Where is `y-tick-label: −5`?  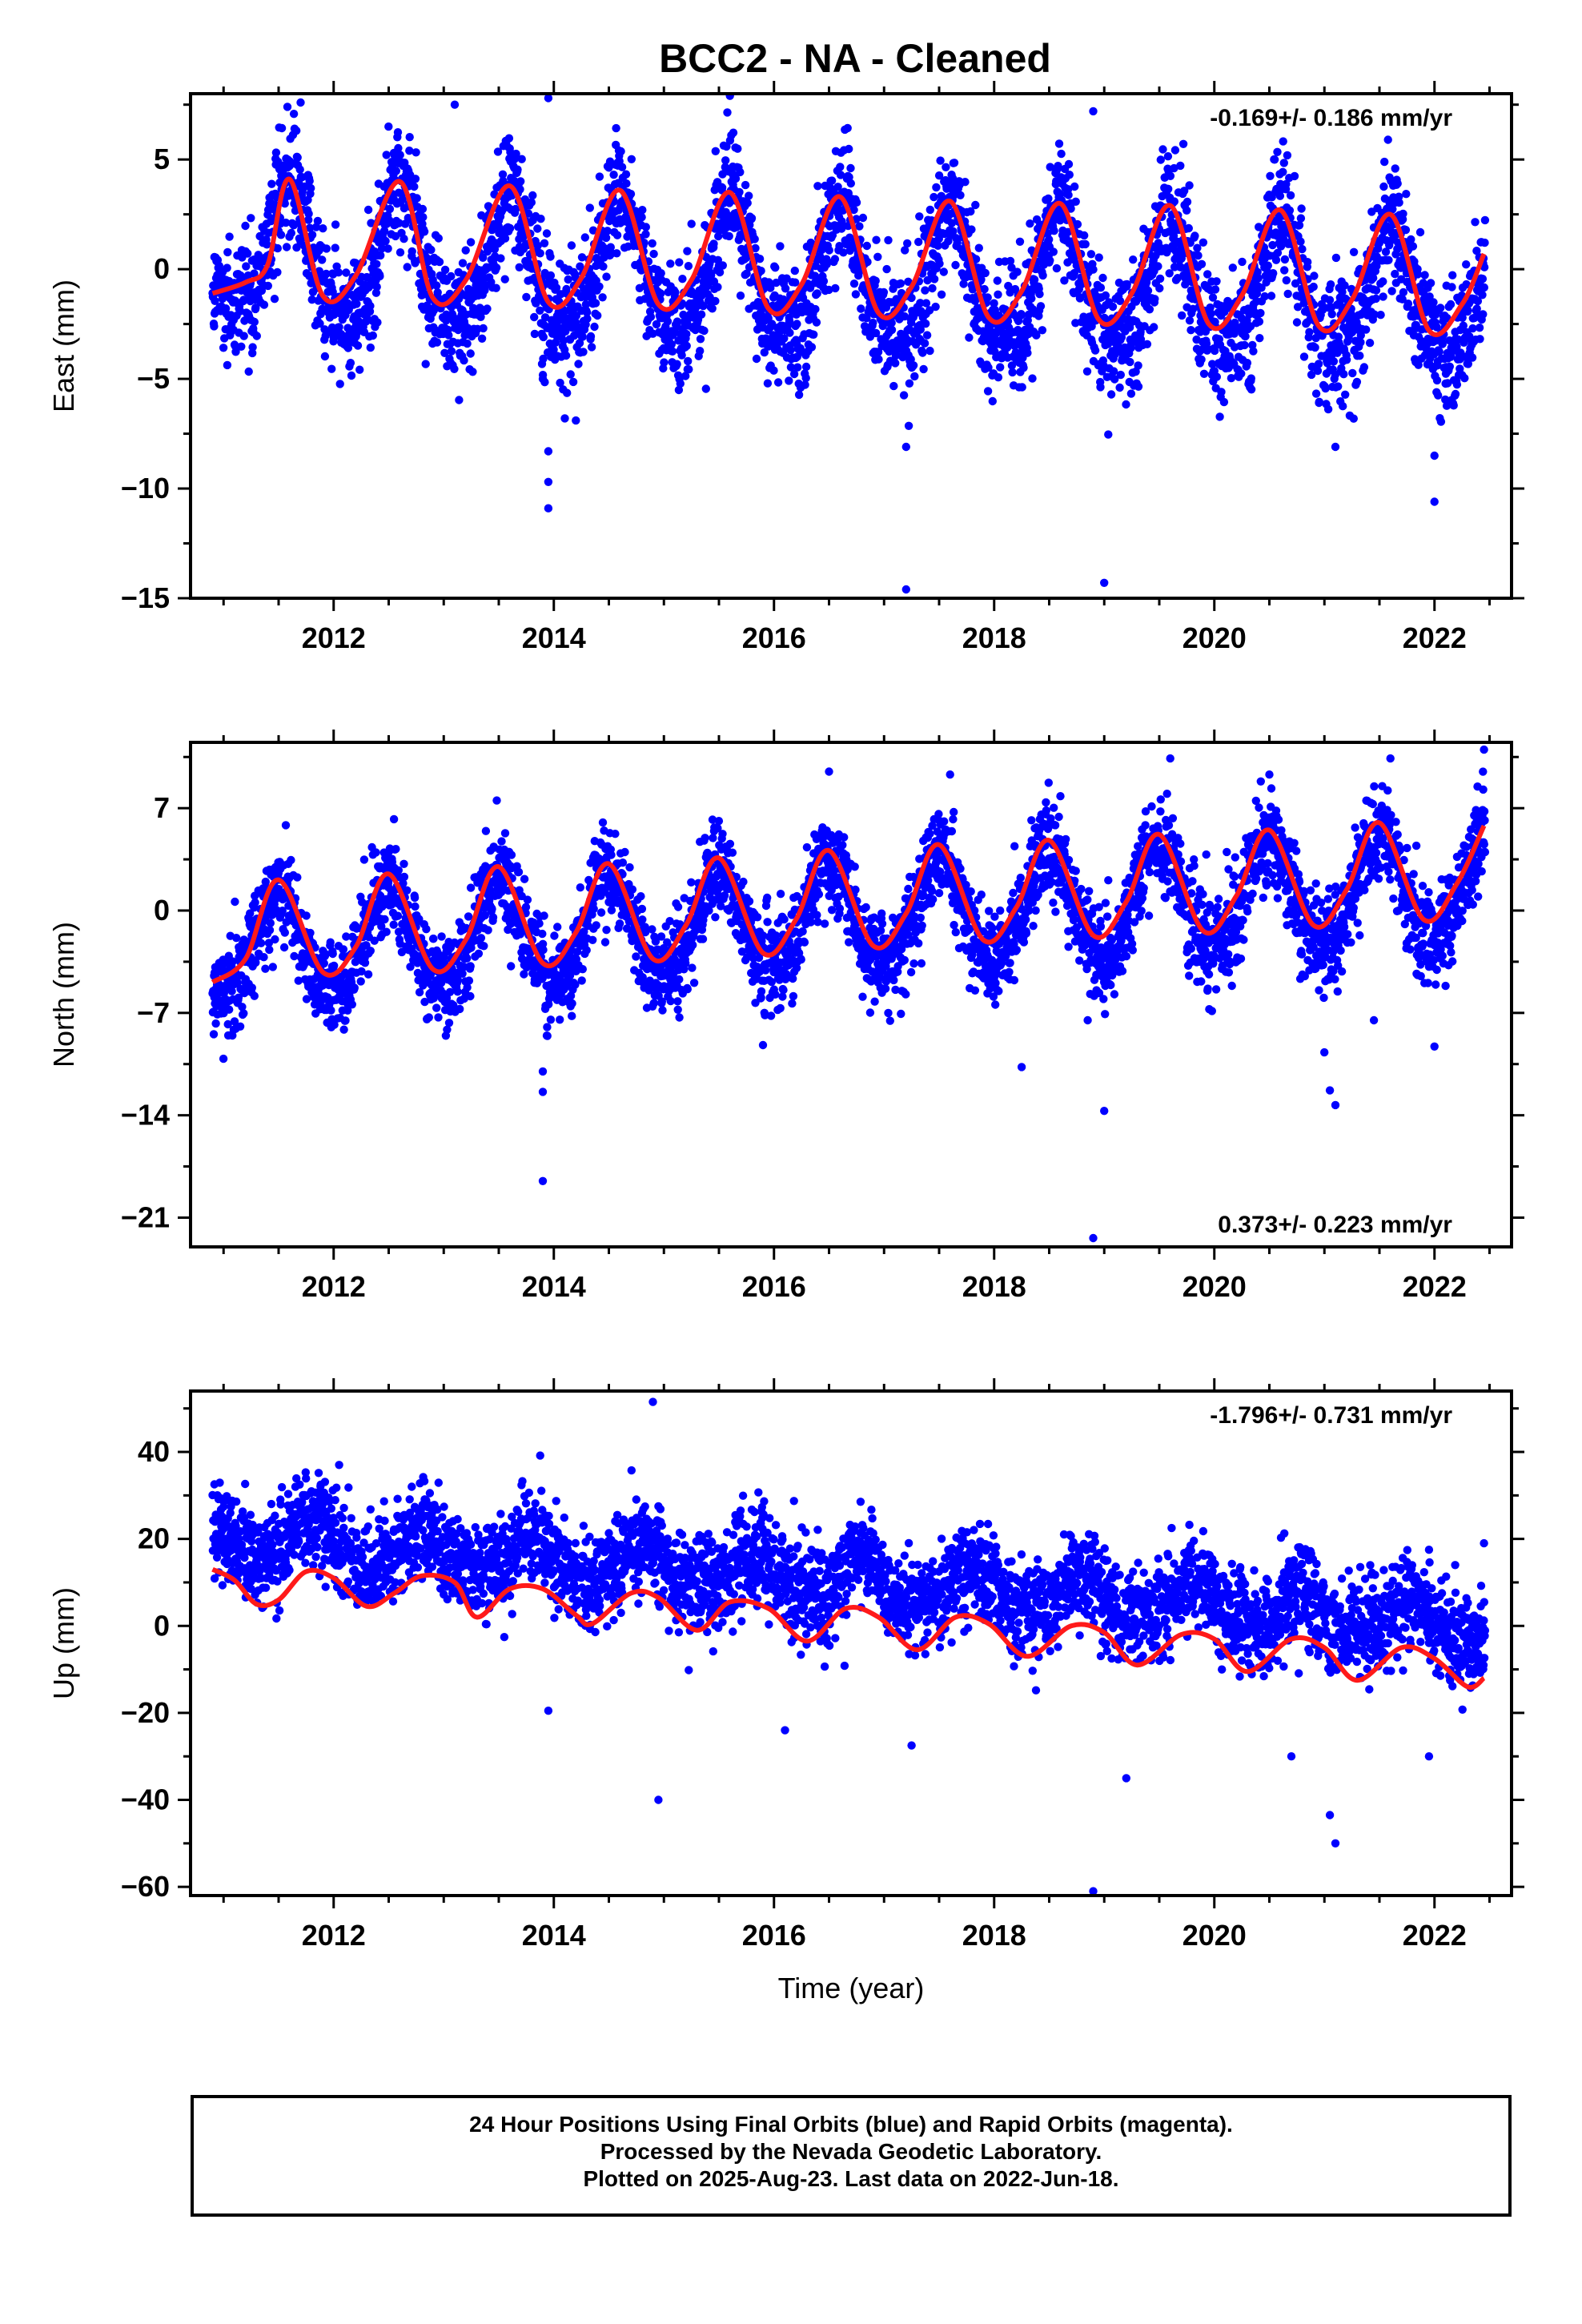
y-tick-label: −5 is located at coordinates (154, 378).